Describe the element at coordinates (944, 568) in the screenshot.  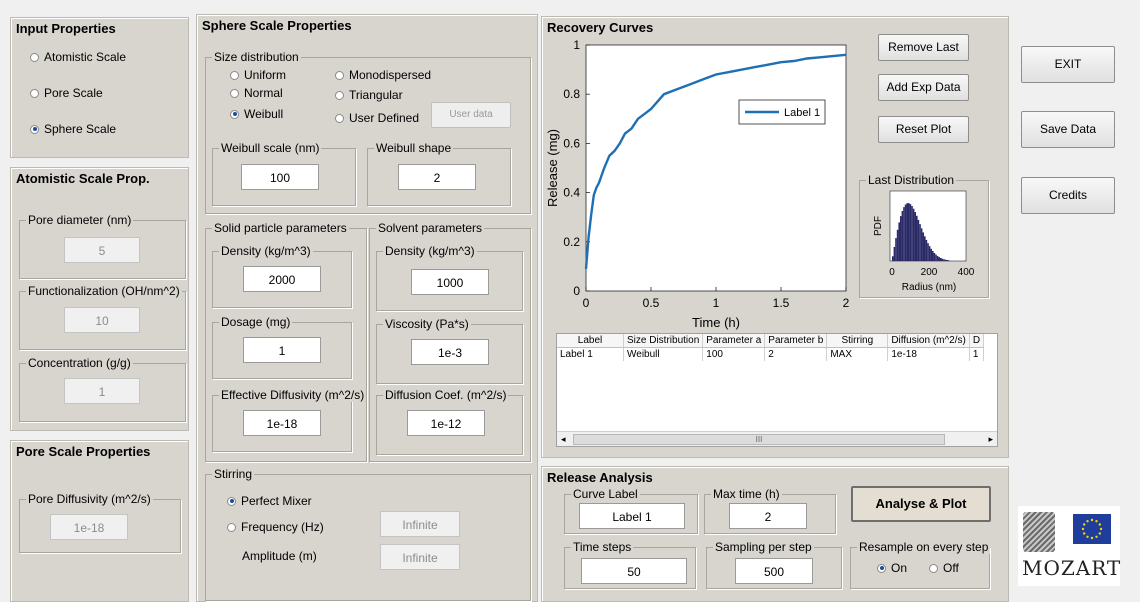
I see `radio-resample-off: Off` at that location.